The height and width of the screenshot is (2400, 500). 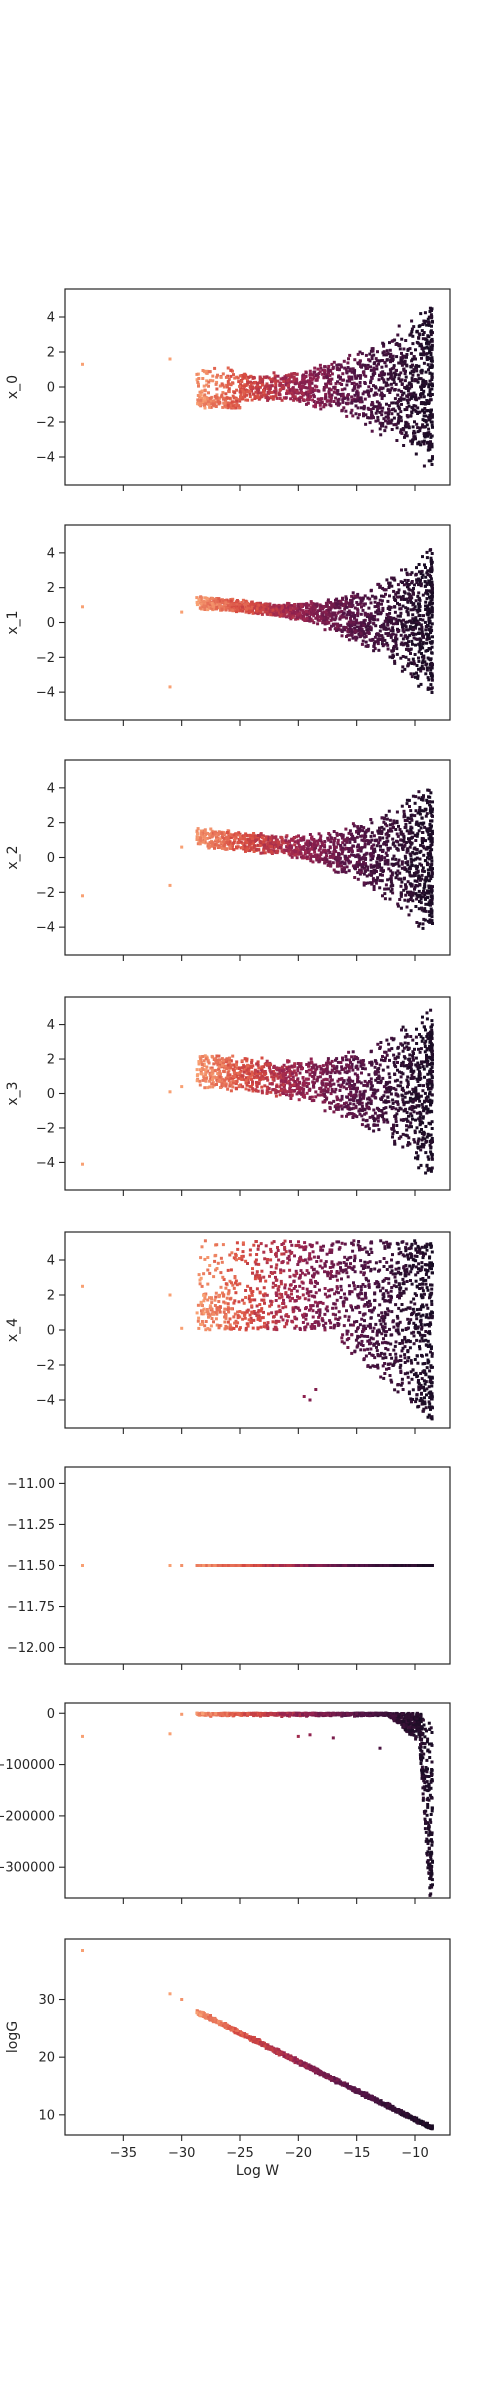 I want to click on panel-0: 420−2−4x_0, so click(x=228, y=389).